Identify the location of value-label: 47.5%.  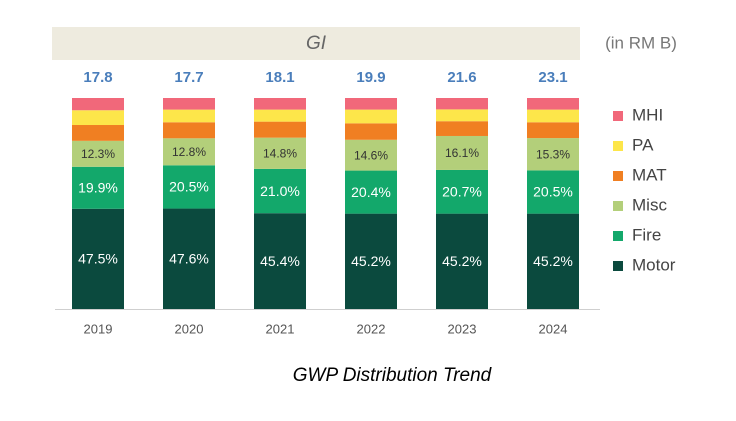
(98, 259).